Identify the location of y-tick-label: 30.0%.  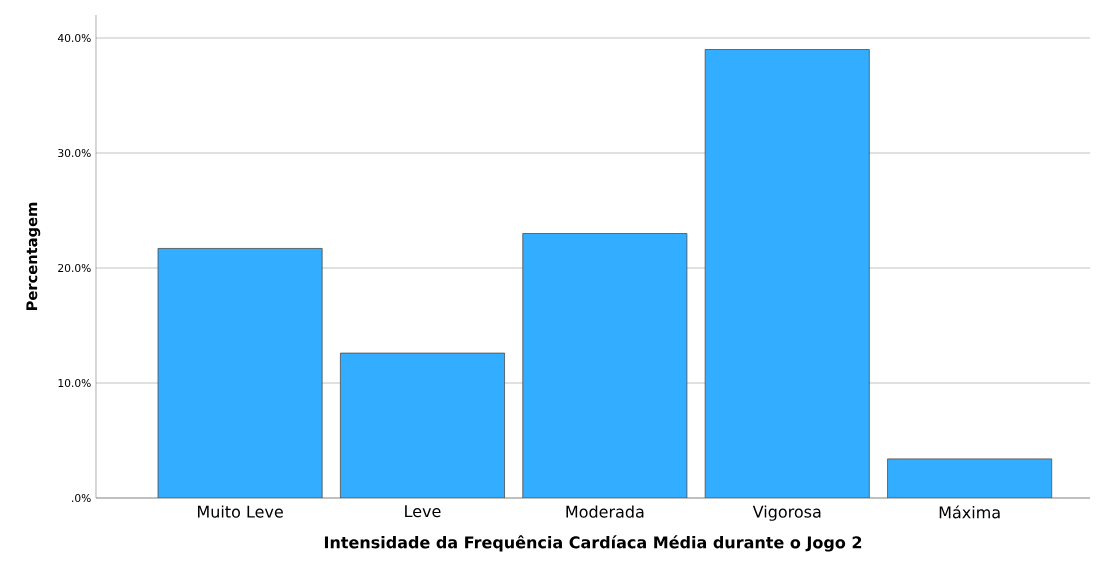
(74, 153).